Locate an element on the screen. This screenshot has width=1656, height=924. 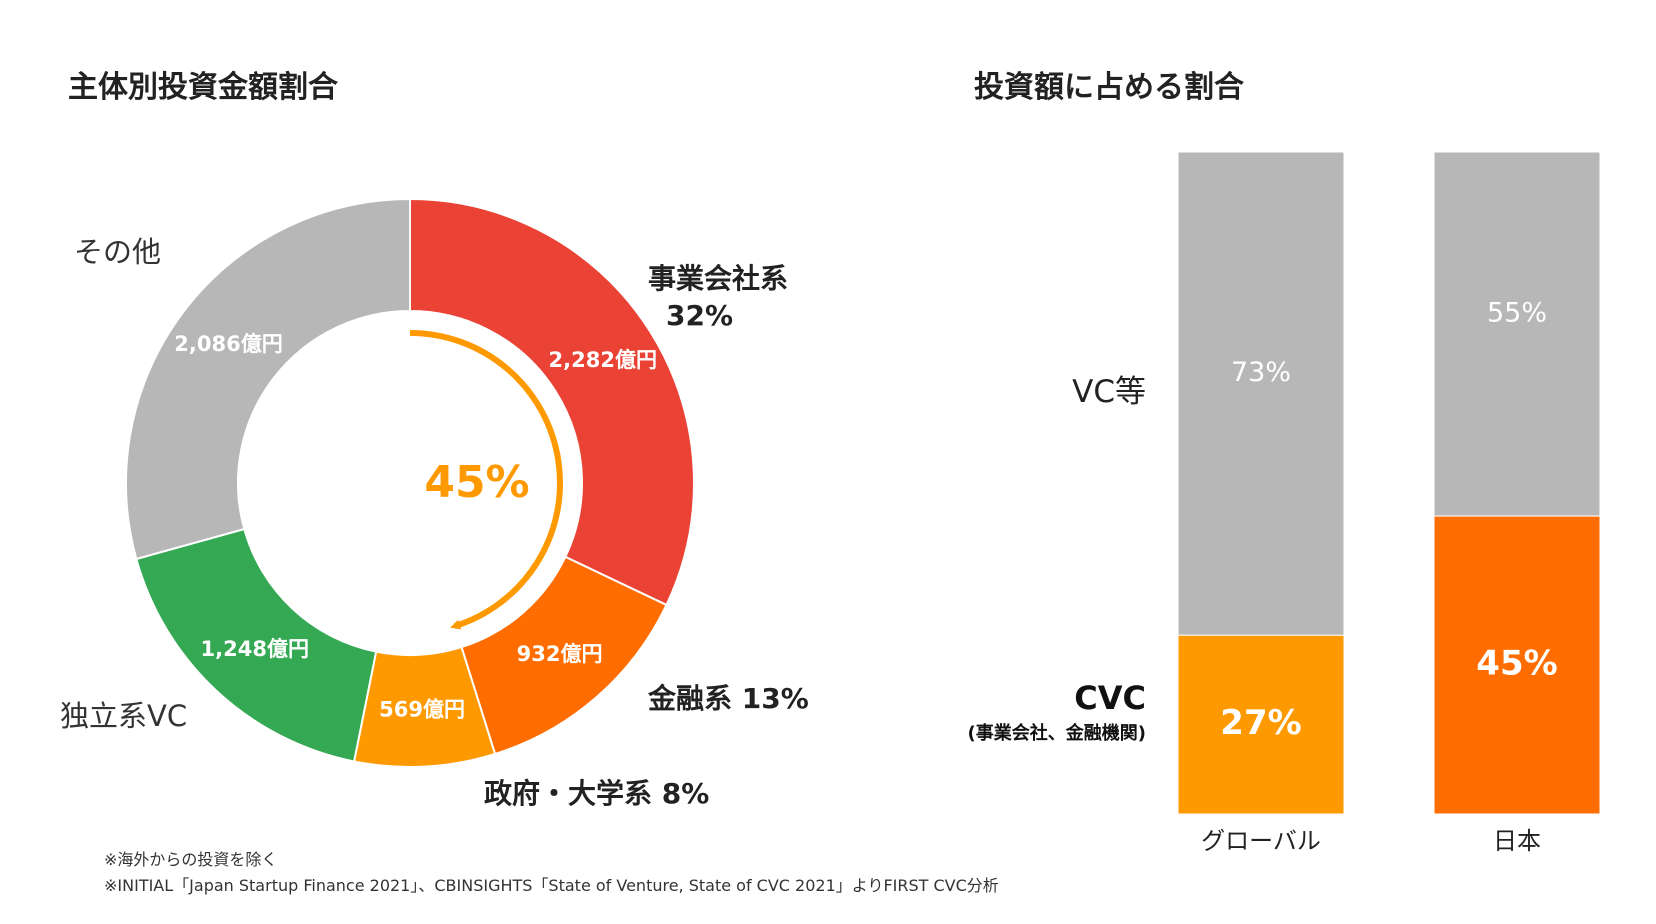
footnote-exclusion: ※海外からの投資を除く is located at coordinates (191, 859).